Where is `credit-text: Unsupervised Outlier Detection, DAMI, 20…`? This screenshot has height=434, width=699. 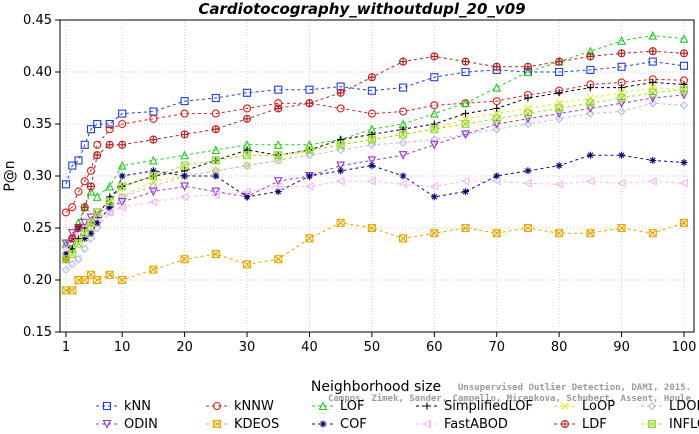
credit-text: Unsupervised Outlier Detection, DAMI, 20… is located at coordinates (510, 393).